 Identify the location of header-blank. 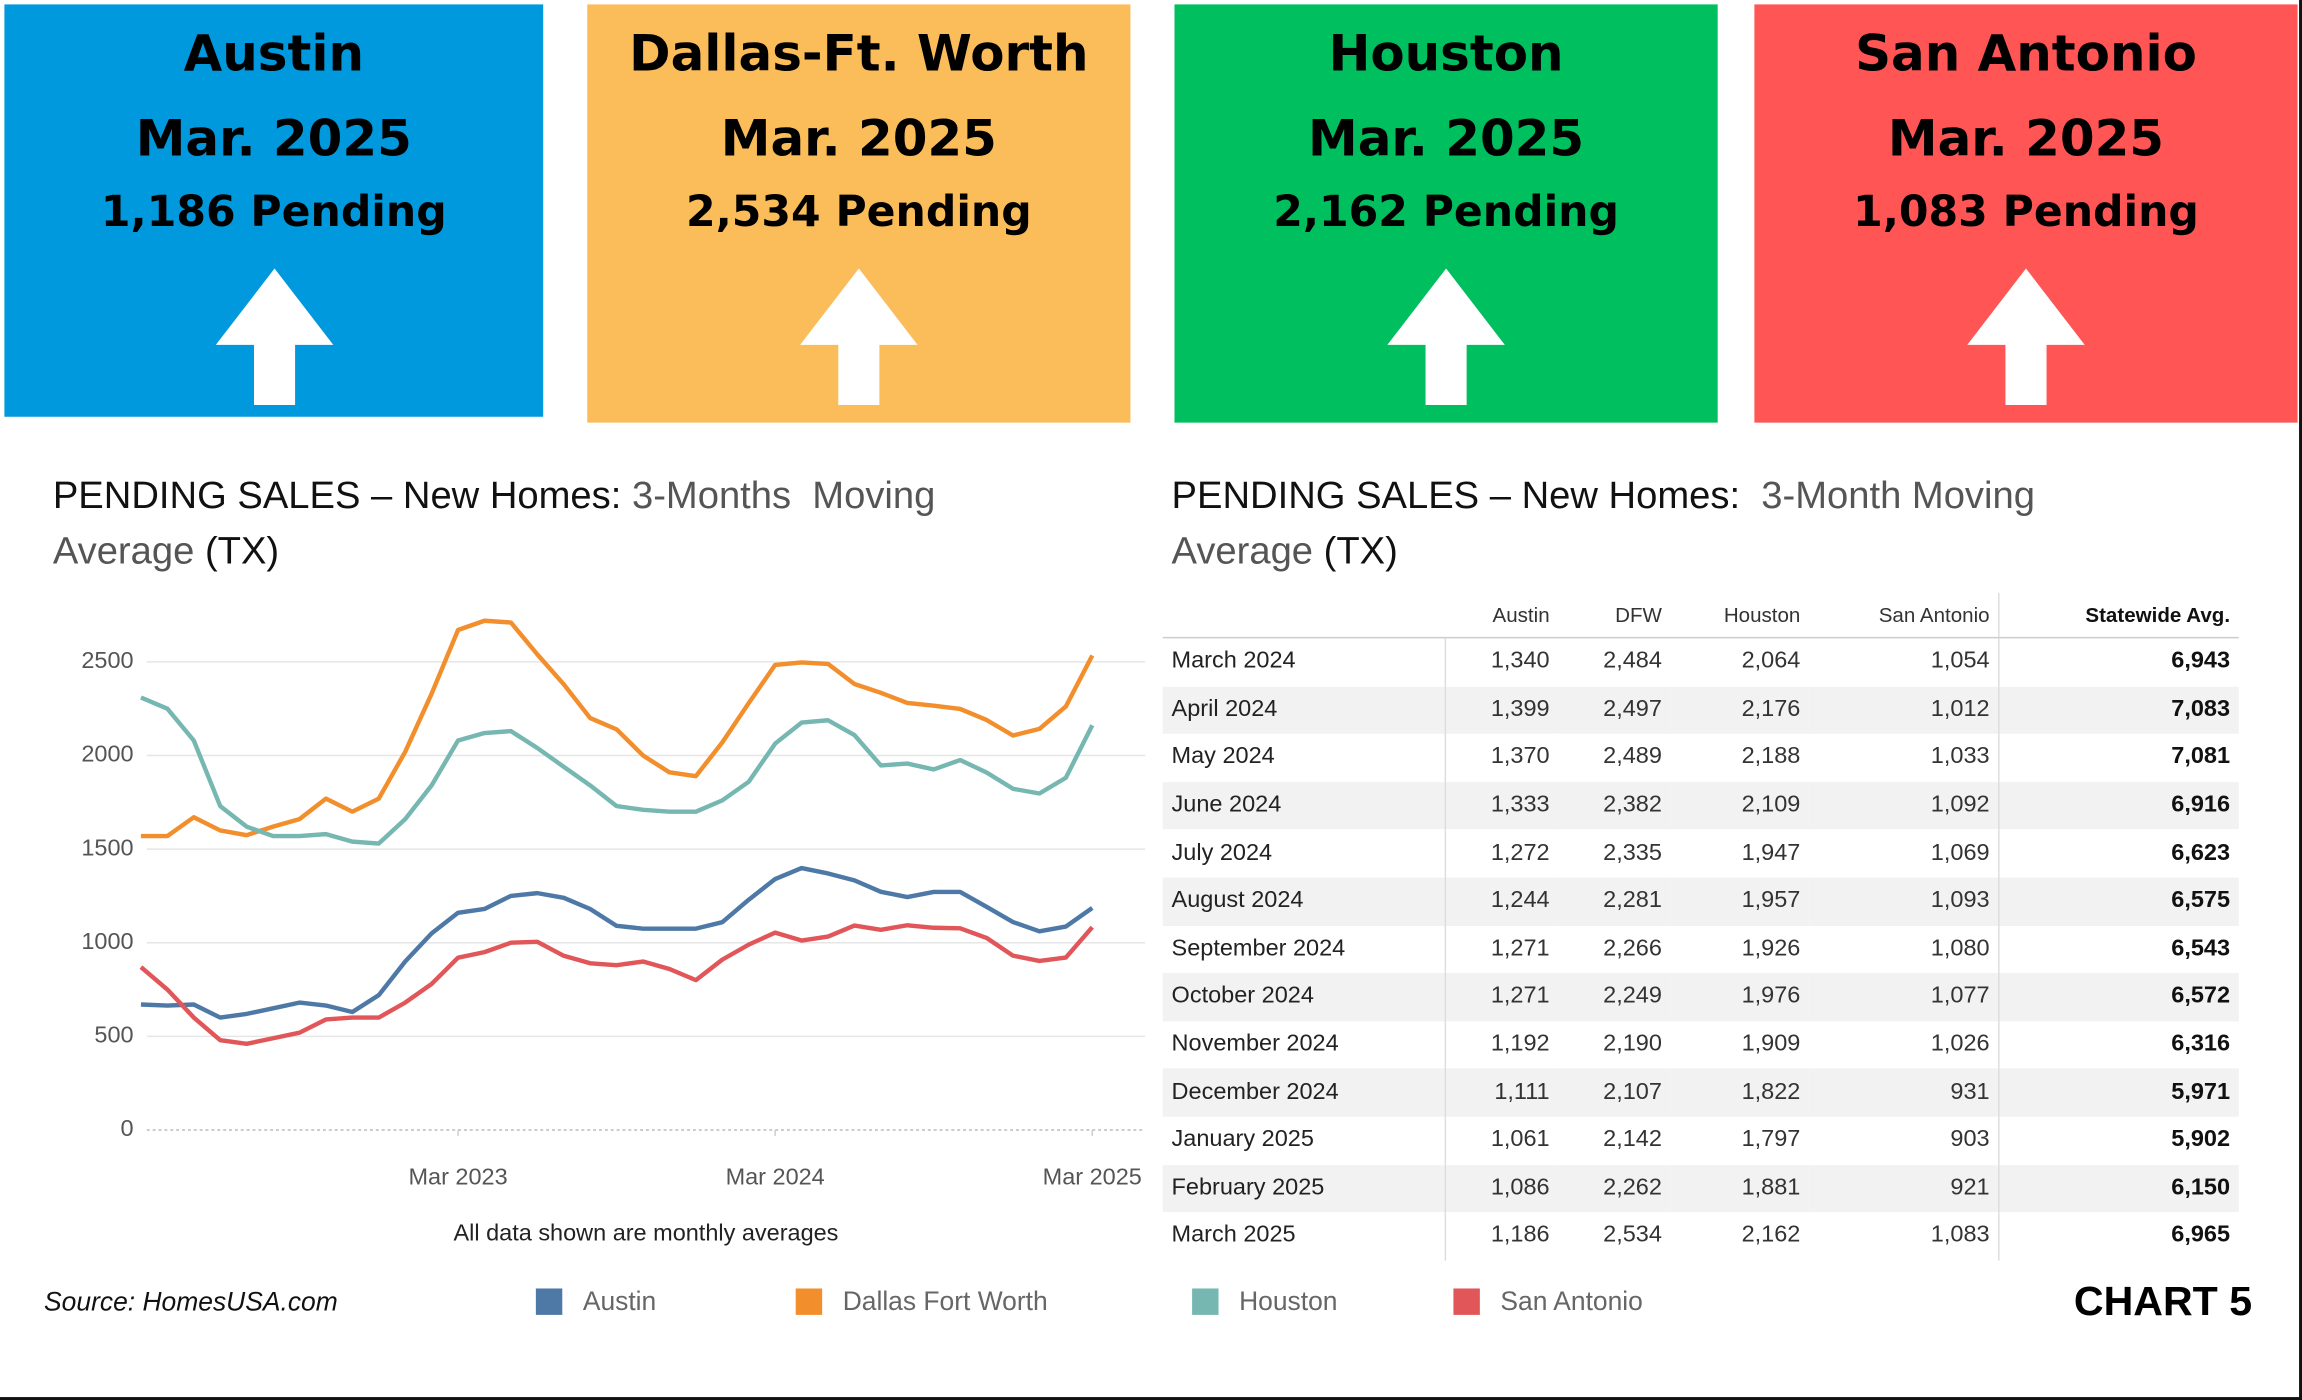
(1304, 615).